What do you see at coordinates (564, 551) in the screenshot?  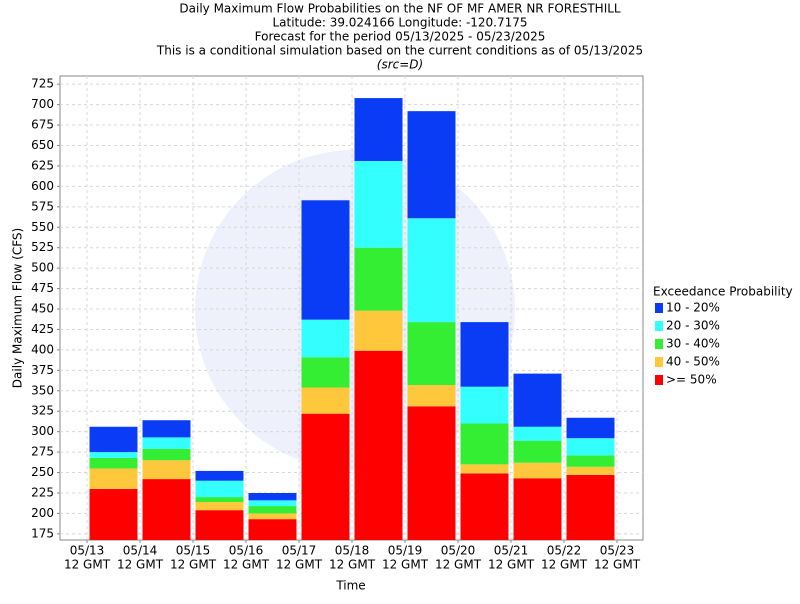 I see `x-tick-label: 05/22` at bounding box center [564, 551].